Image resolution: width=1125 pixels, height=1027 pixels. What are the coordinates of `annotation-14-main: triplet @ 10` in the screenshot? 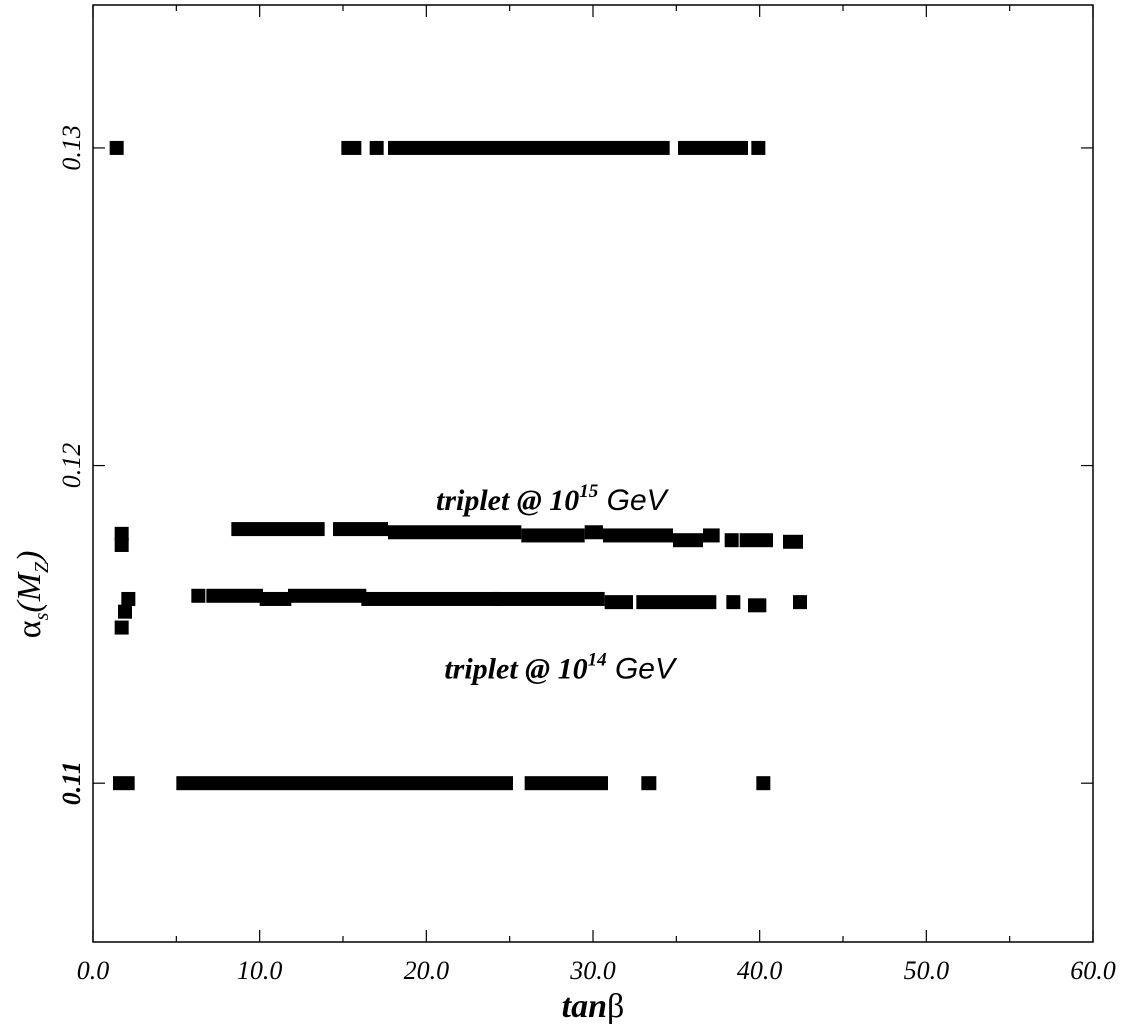 It's located at (515, 668).